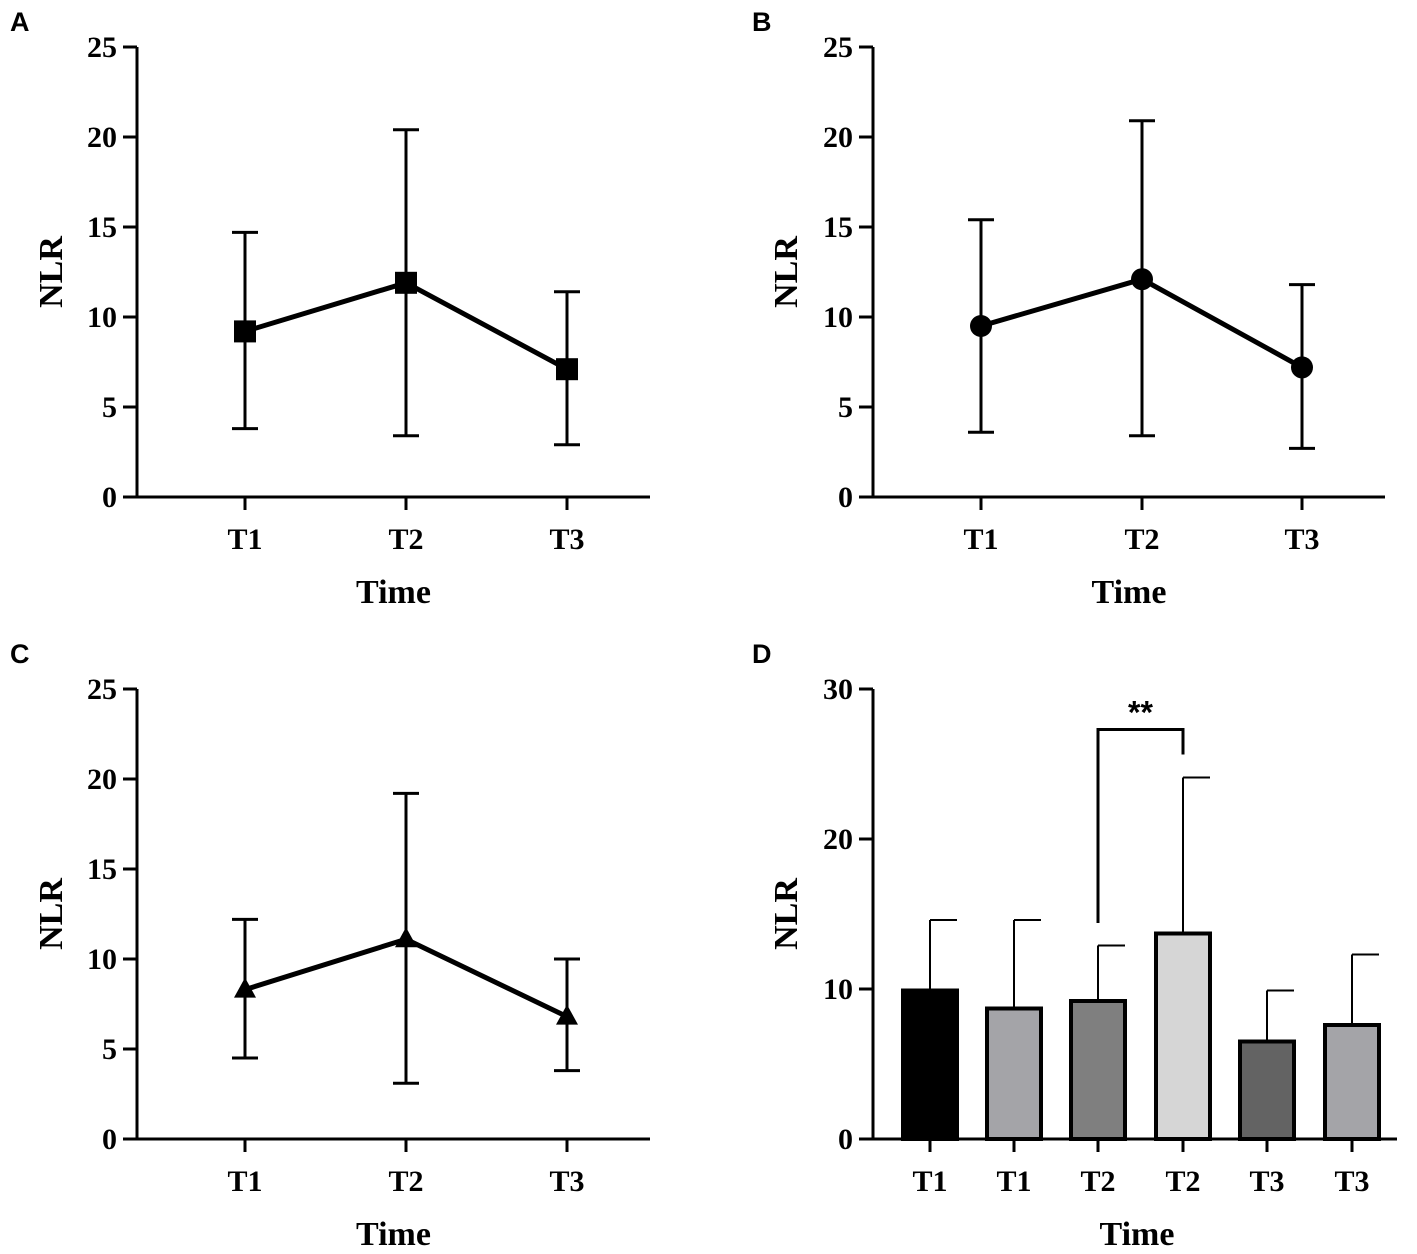  I want to click on significance-label: **, so click(1140, 713).